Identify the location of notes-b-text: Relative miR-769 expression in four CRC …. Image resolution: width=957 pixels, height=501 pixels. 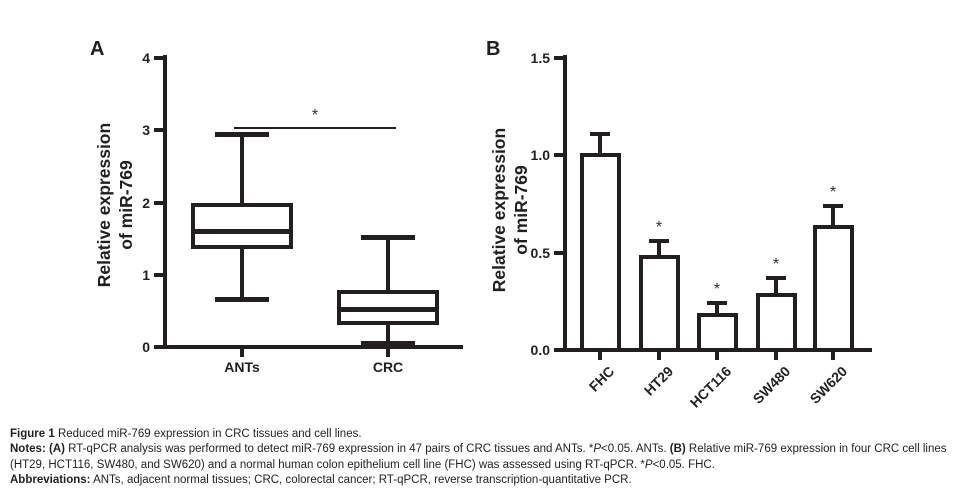
(478, 457).